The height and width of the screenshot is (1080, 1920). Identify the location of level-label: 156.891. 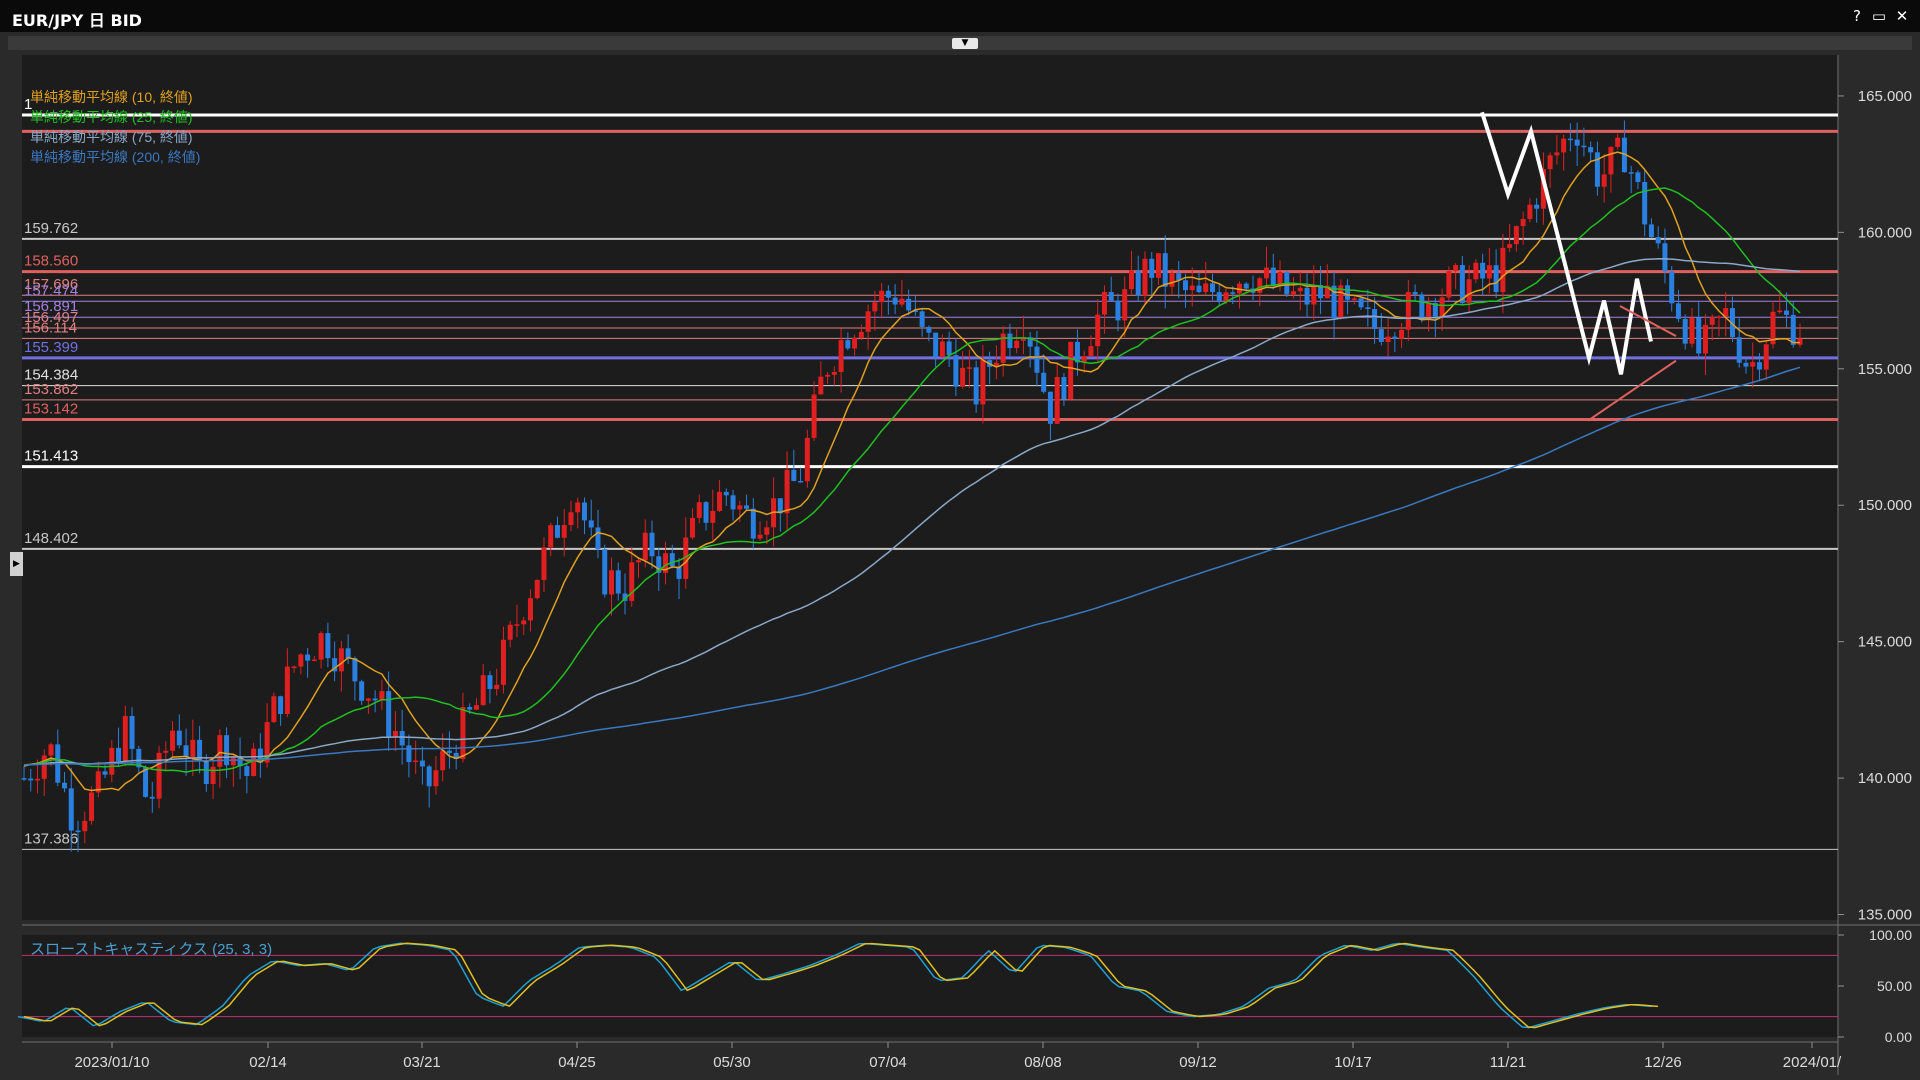
(51, 306).